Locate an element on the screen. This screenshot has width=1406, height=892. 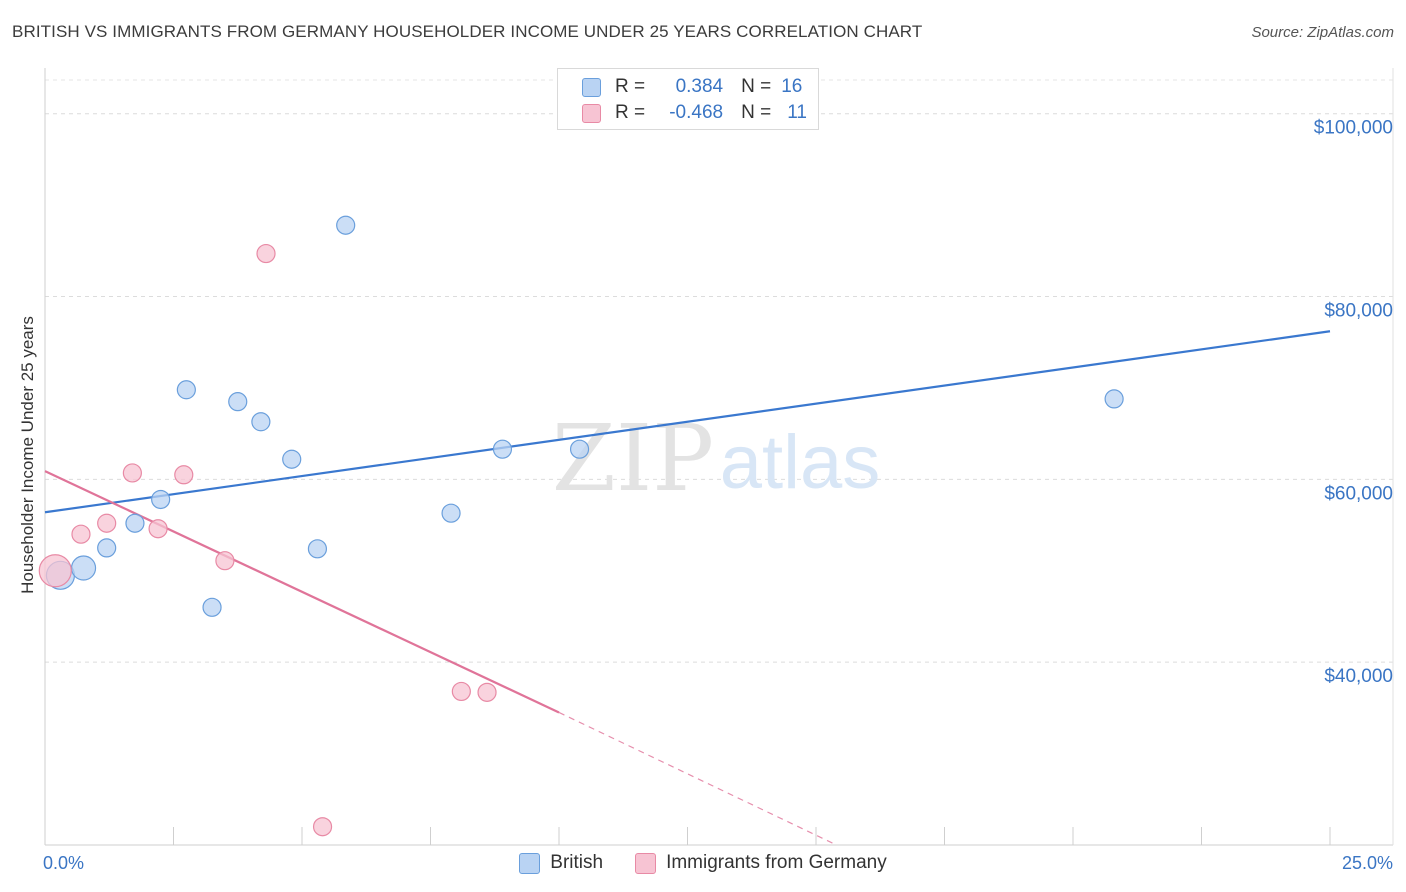
correlation-legend: R = 0.384 N = 16 R = -0.468 N = 11 is located at coordinates (688, 99).